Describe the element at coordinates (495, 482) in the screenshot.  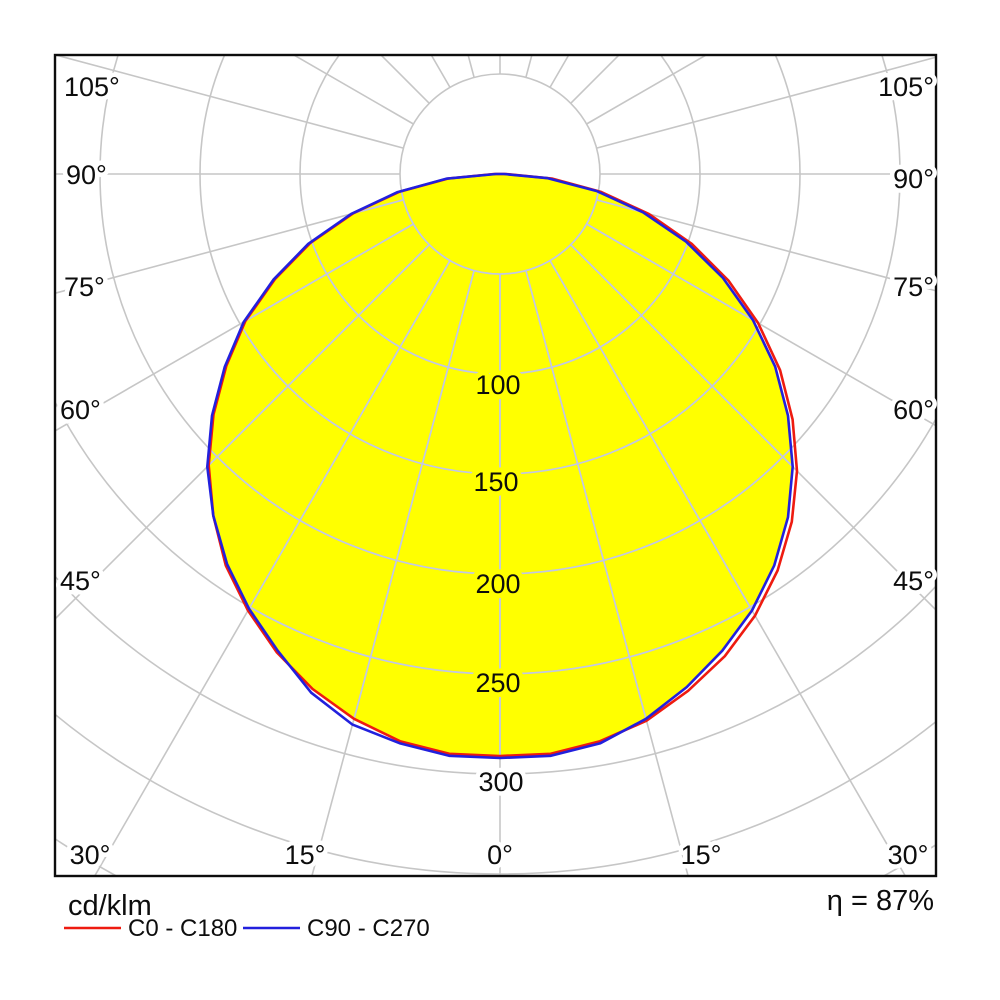
I see `ring-label-150: 150` at that location.